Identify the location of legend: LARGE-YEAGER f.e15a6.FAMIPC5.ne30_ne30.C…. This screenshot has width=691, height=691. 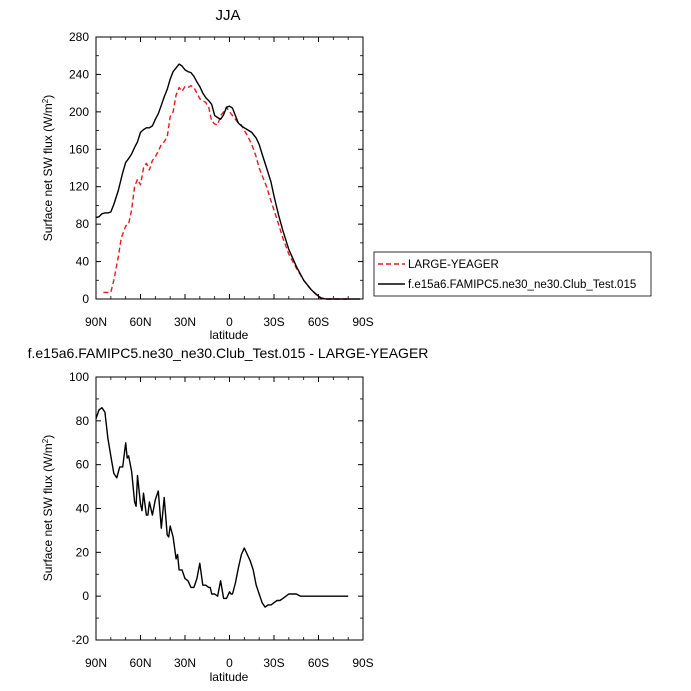
(512, 274).